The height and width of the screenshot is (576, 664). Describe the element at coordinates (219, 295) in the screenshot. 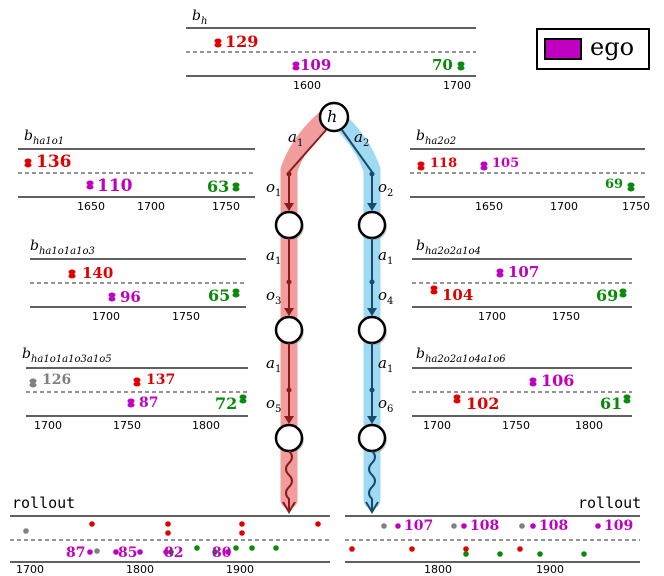

I see `belief-value-green-l2: 65` at that location.